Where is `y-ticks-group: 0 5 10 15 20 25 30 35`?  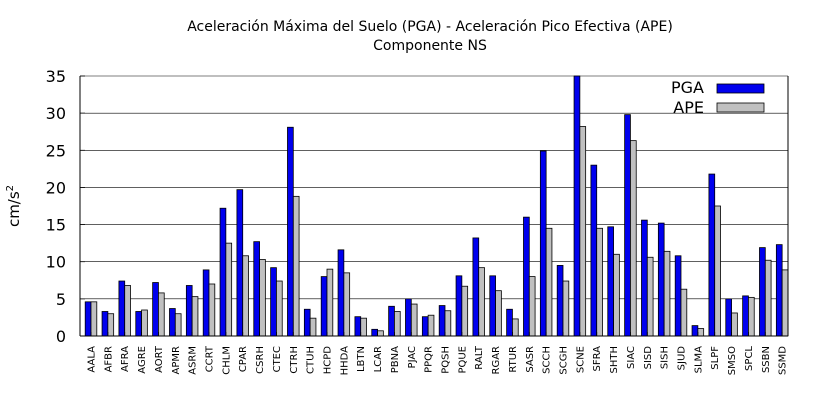
y-ticks-group: 0 5 10 15 20 25 30 35 is located at coordinates (65, 206).